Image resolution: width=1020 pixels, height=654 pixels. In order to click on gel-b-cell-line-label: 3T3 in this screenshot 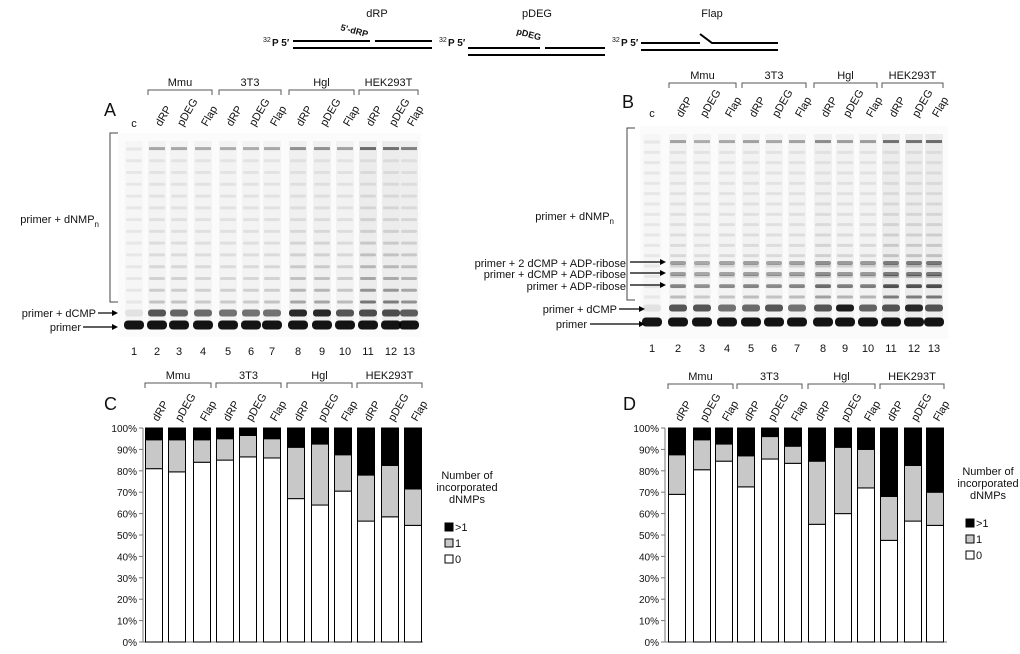, I will do `click(774, 76)`.